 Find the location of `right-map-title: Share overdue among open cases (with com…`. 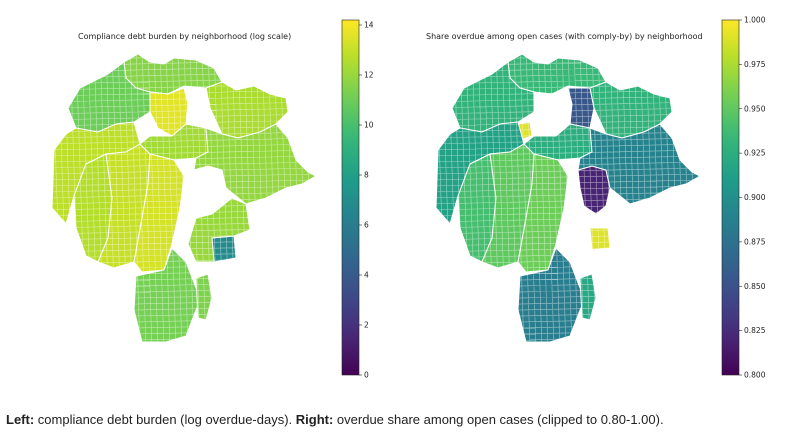

right-map-title: Share overdue among open cases (with com… is located at coordinates (564, 36).